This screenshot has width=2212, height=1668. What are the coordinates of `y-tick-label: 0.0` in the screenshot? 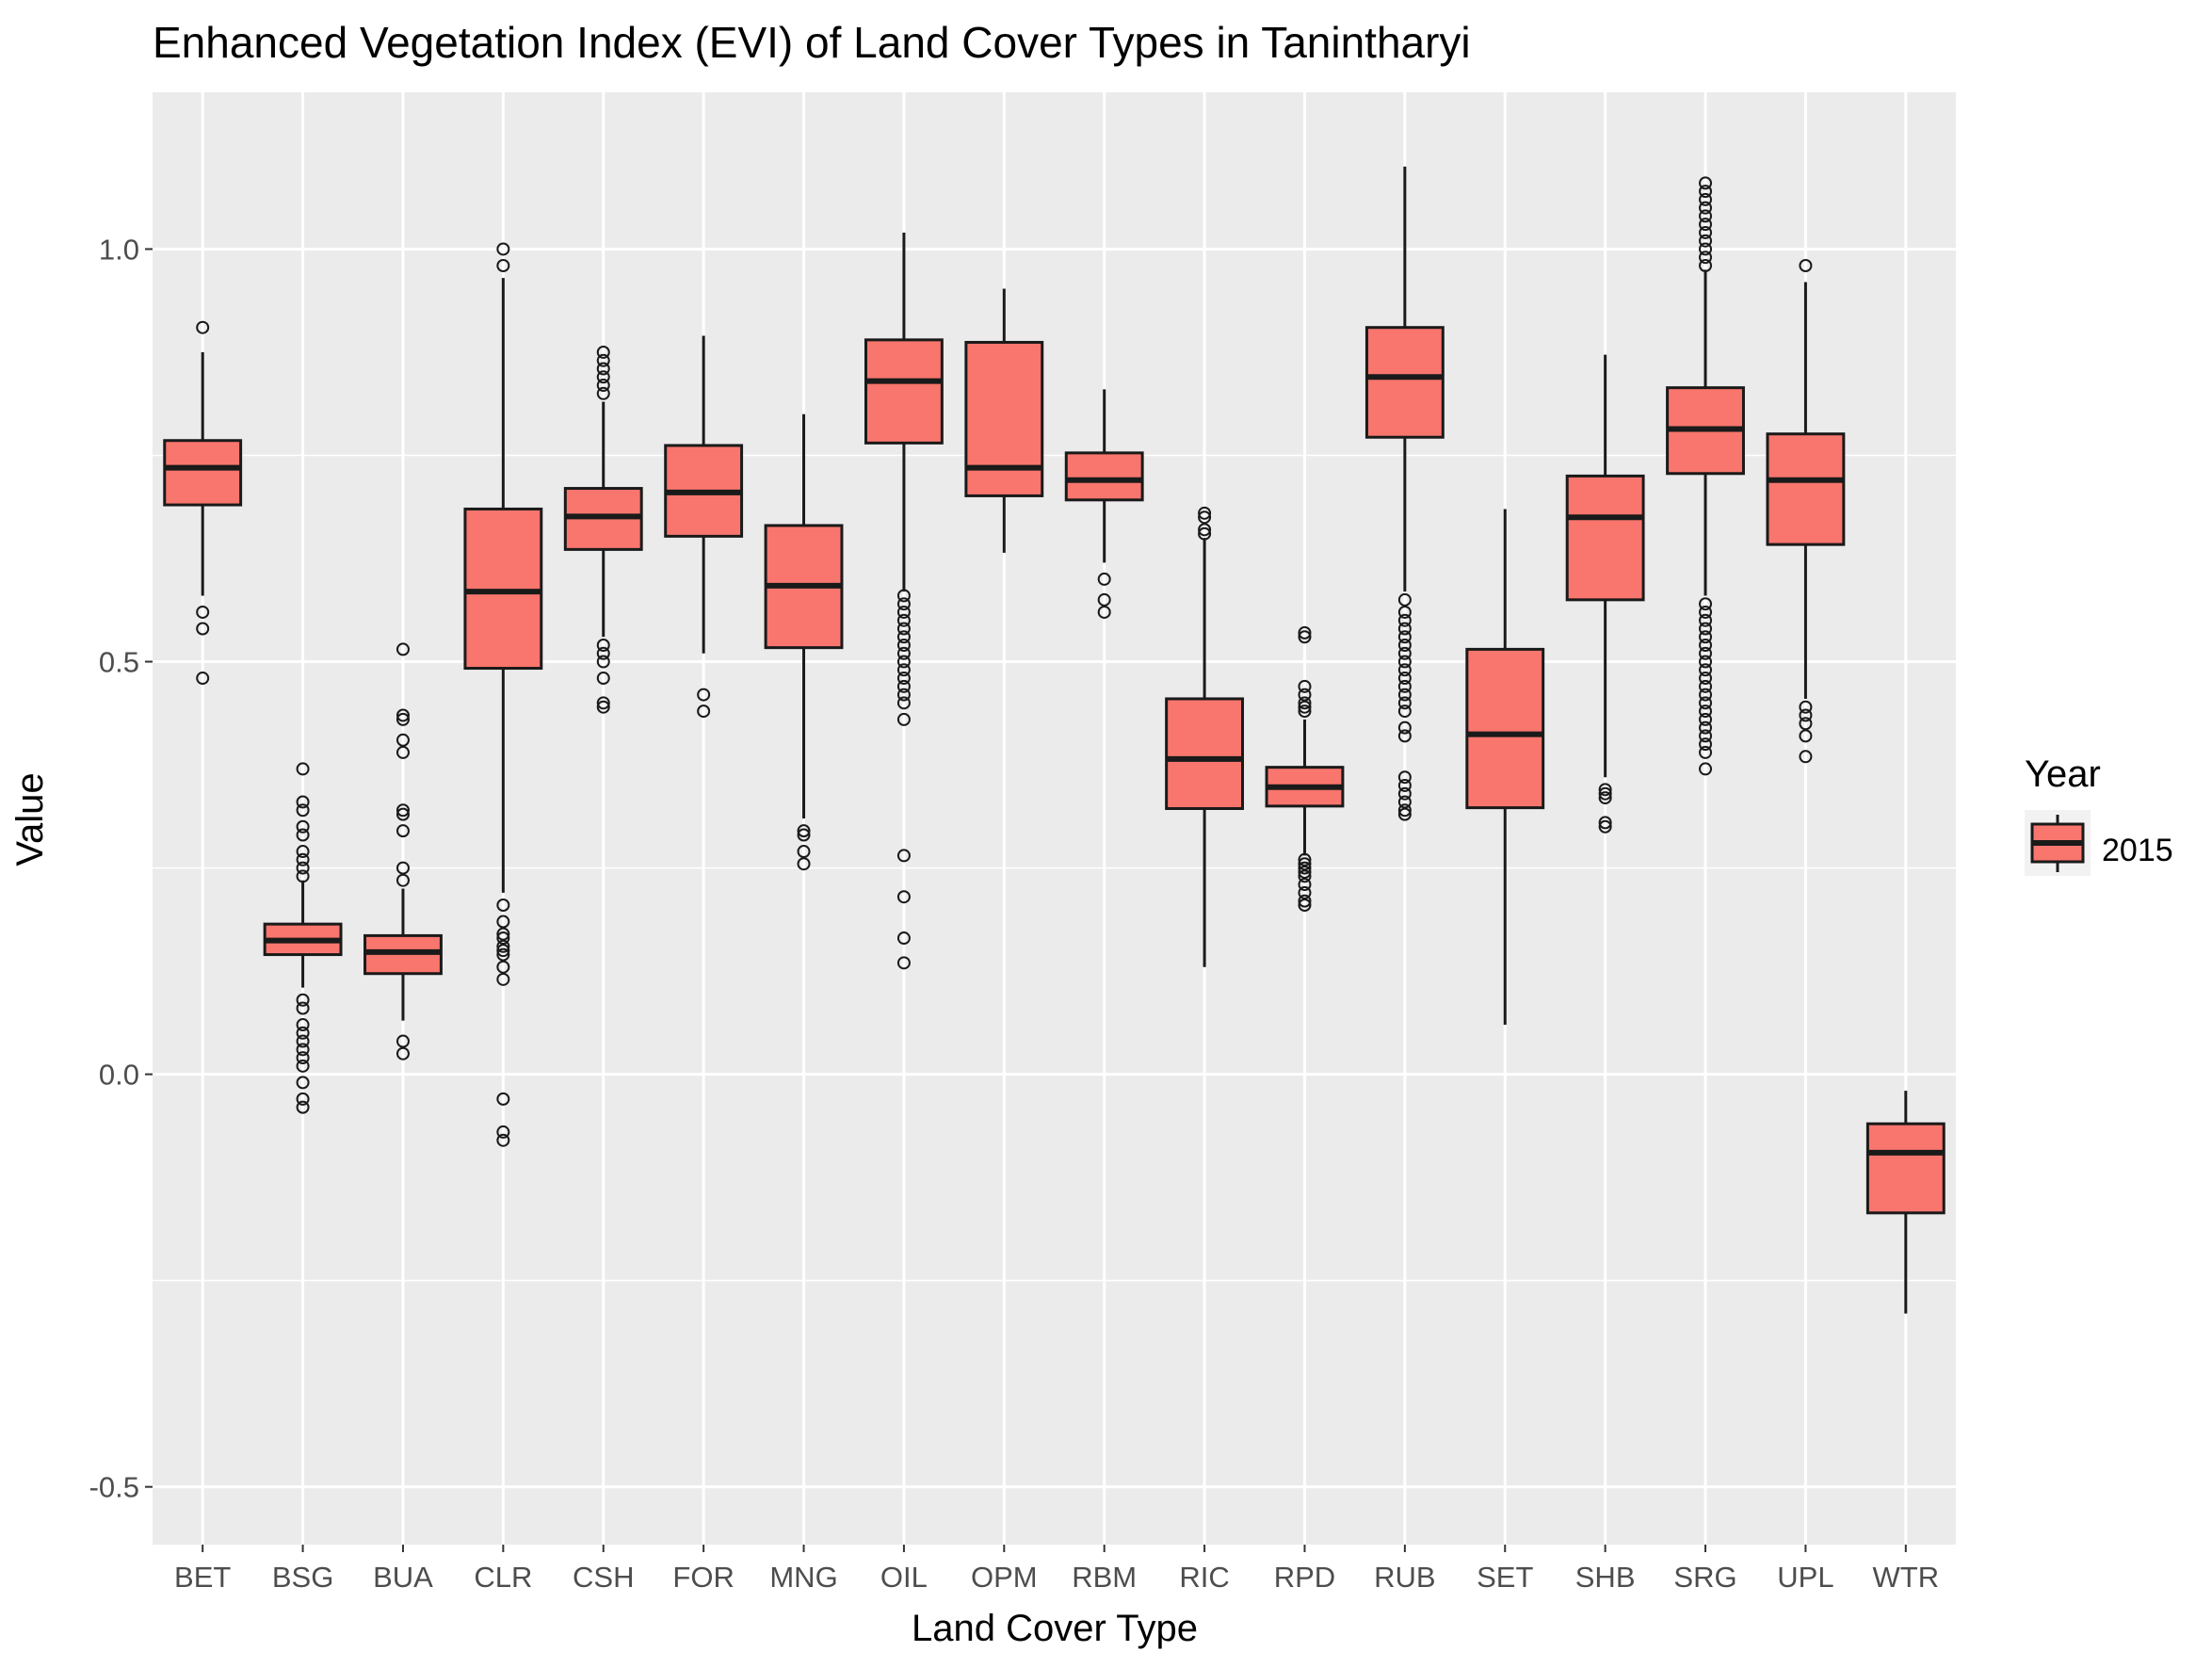 It's located at (119, 1075).